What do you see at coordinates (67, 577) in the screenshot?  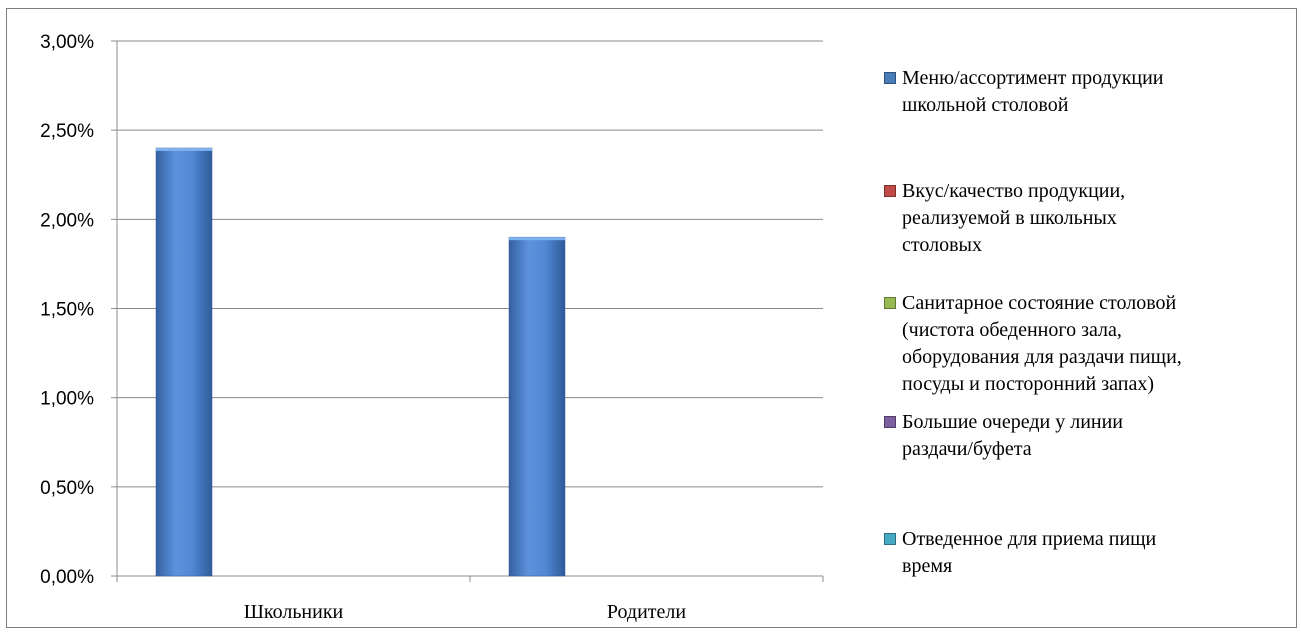 I see `y-tick-label: 0,00%` at bounding box center [67, 577].